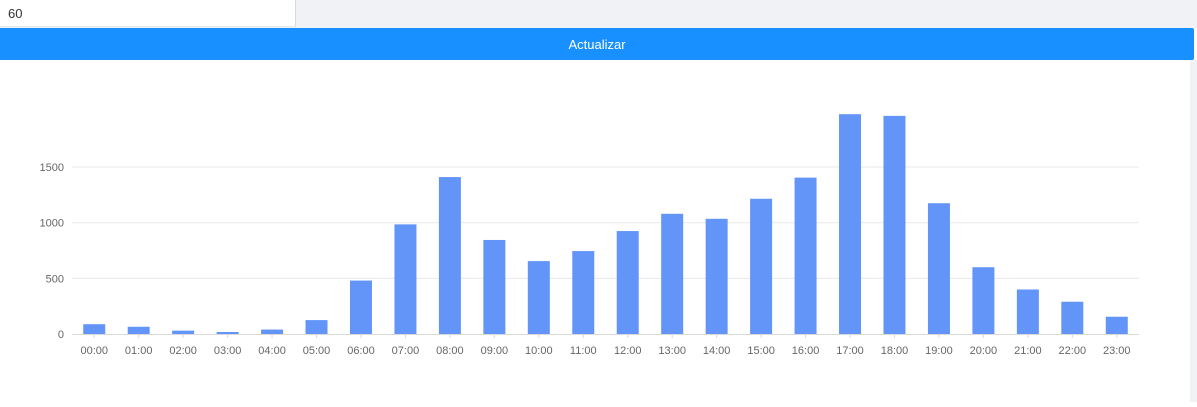  What do you see at coordinates (597, 44) in the screenshot?
I see `update-button: Actualizar` at bounding box center [597, 44].